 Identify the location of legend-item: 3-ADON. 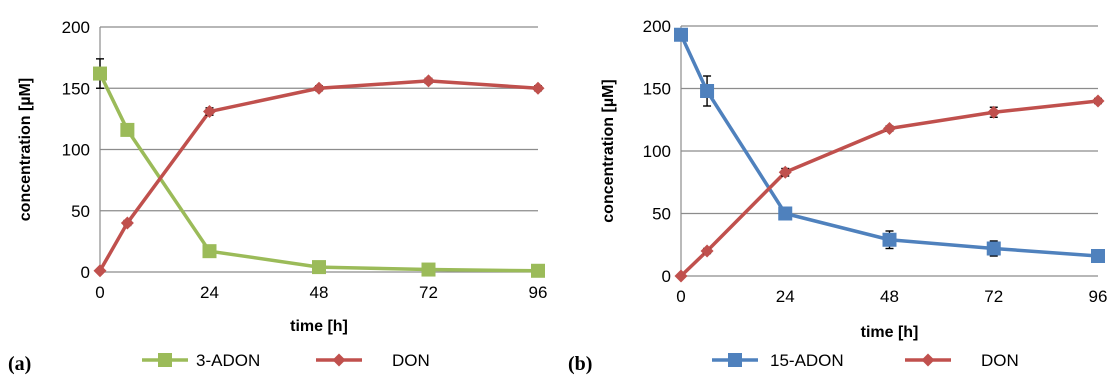
(201, 360).